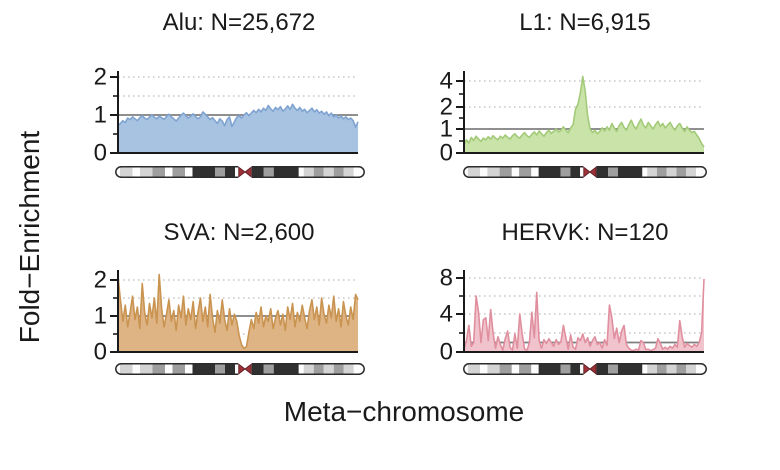 This screenshot has height=470, width=780. I want to click on panel-title-l1: L1: N=6,915, so click(585, 22).